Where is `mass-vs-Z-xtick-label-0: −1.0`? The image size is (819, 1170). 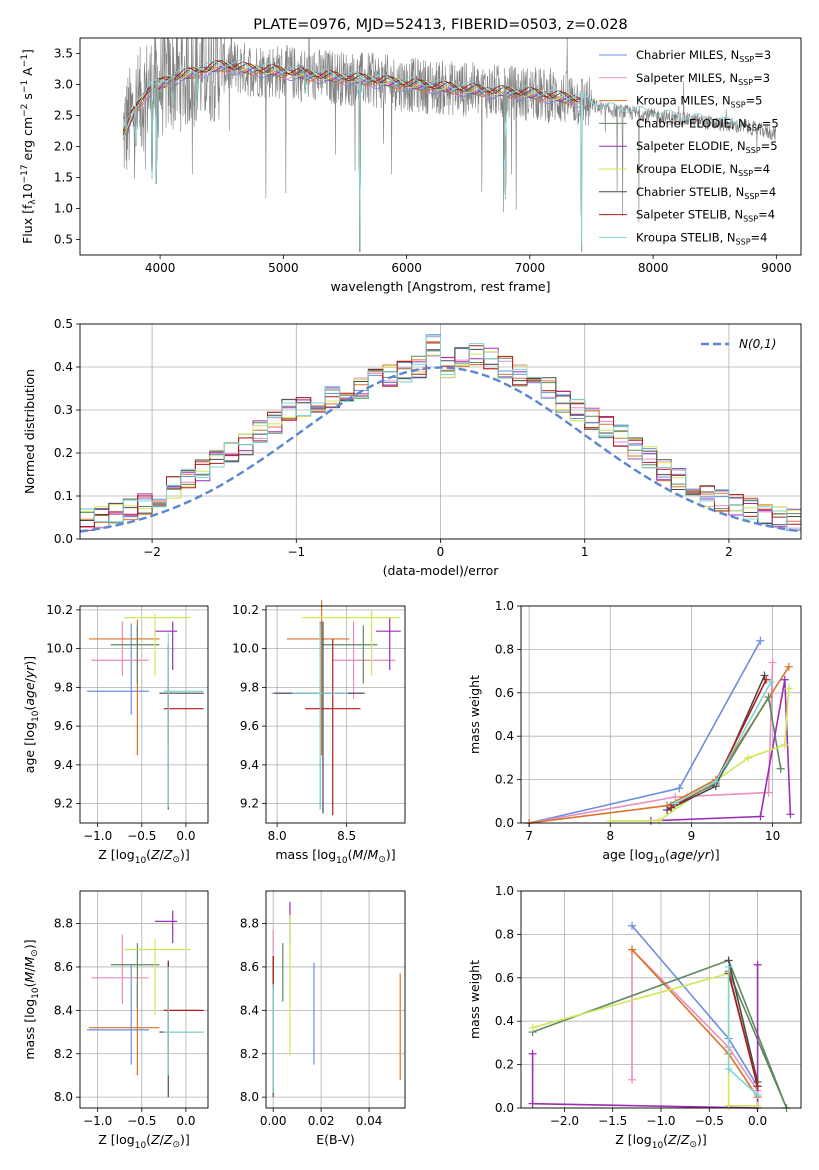
mass-vs-Z-xtick-label-0: −1.0 is located at coordinates (97, 1121).